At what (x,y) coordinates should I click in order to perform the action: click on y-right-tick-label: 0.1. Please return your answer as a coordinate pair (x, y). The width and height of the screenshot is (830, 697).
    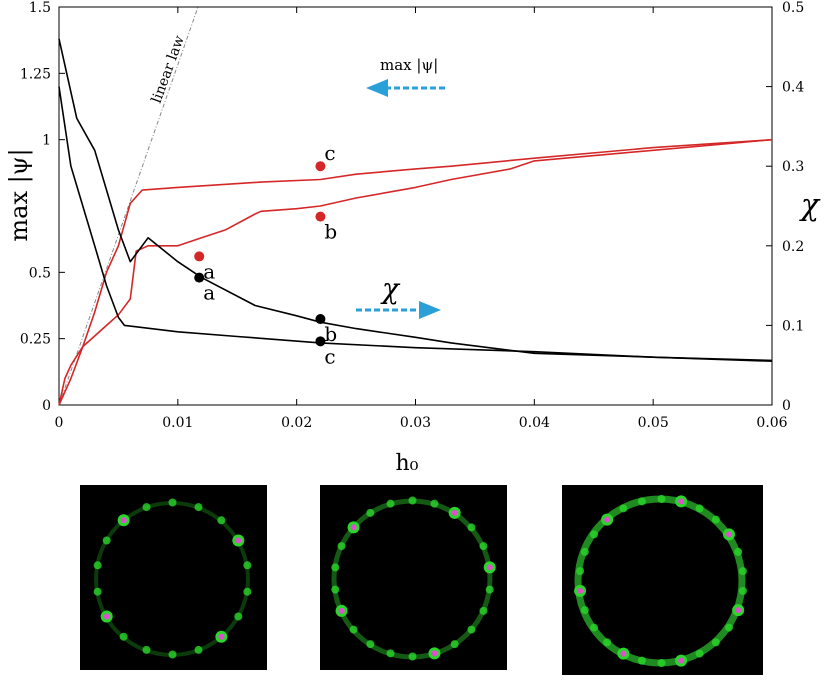
    Looking at the image, I should click on (793, 326).